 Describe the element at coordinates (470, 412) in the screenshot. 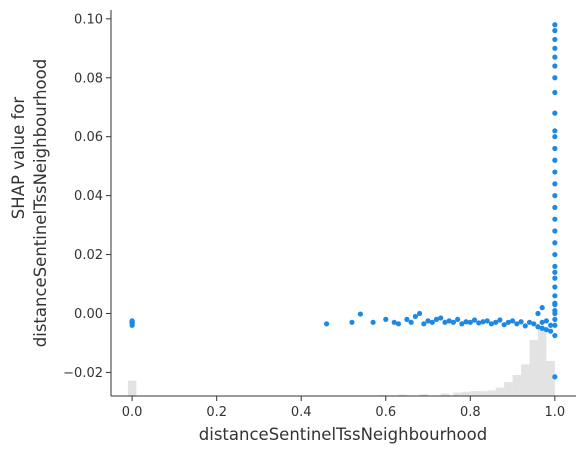

I see `x-tick-label: 0.8` at that location.